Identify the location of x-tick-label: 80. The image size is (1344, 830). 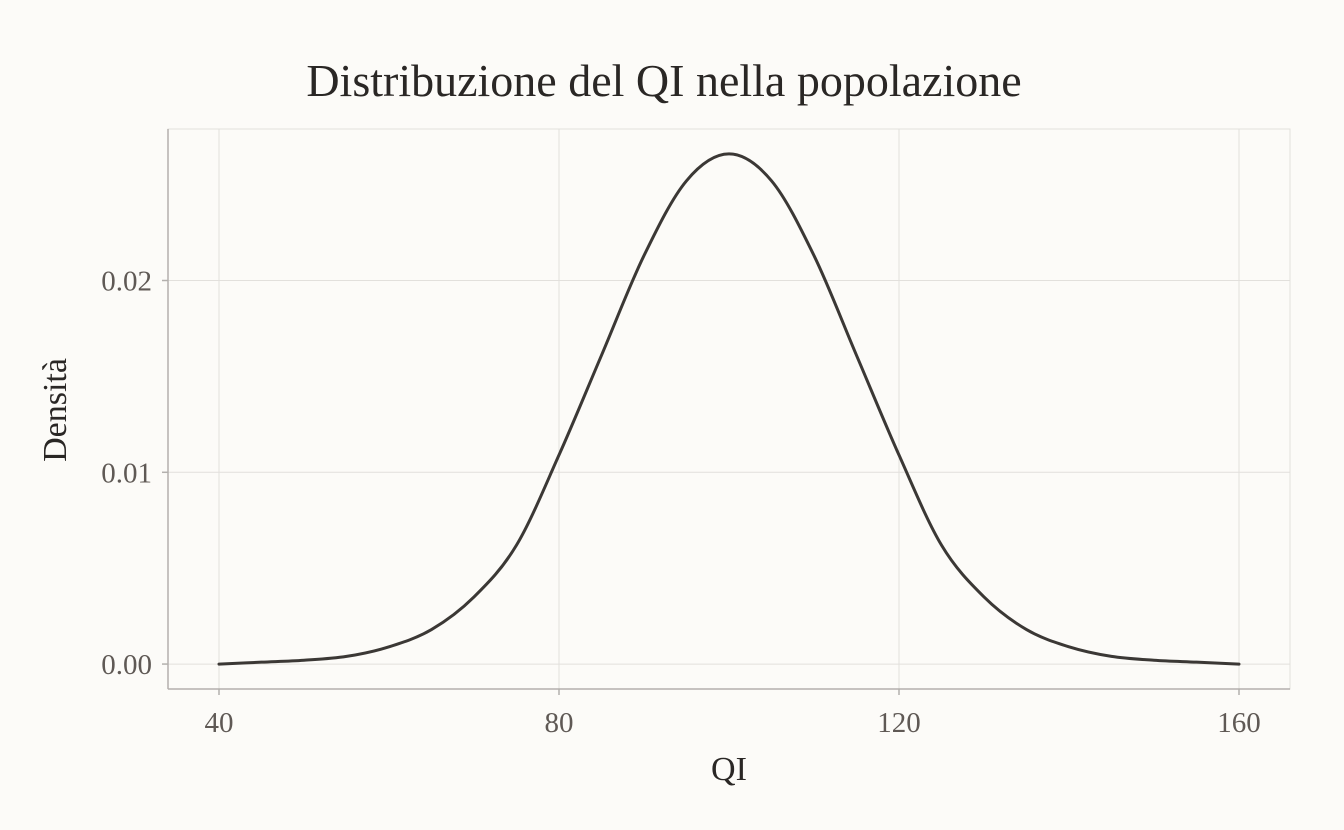
(559, 723).